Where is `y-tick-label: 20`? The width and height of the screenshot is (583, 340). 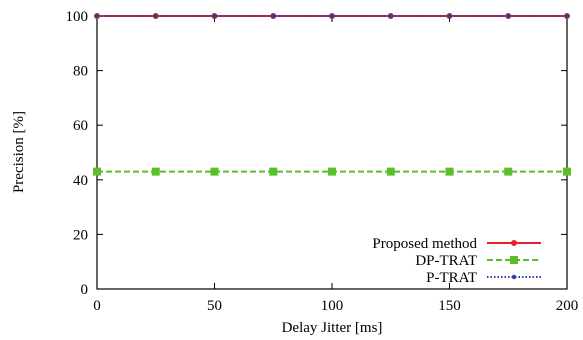 y-tick-label: 20 is located at coordinates (80, 235).